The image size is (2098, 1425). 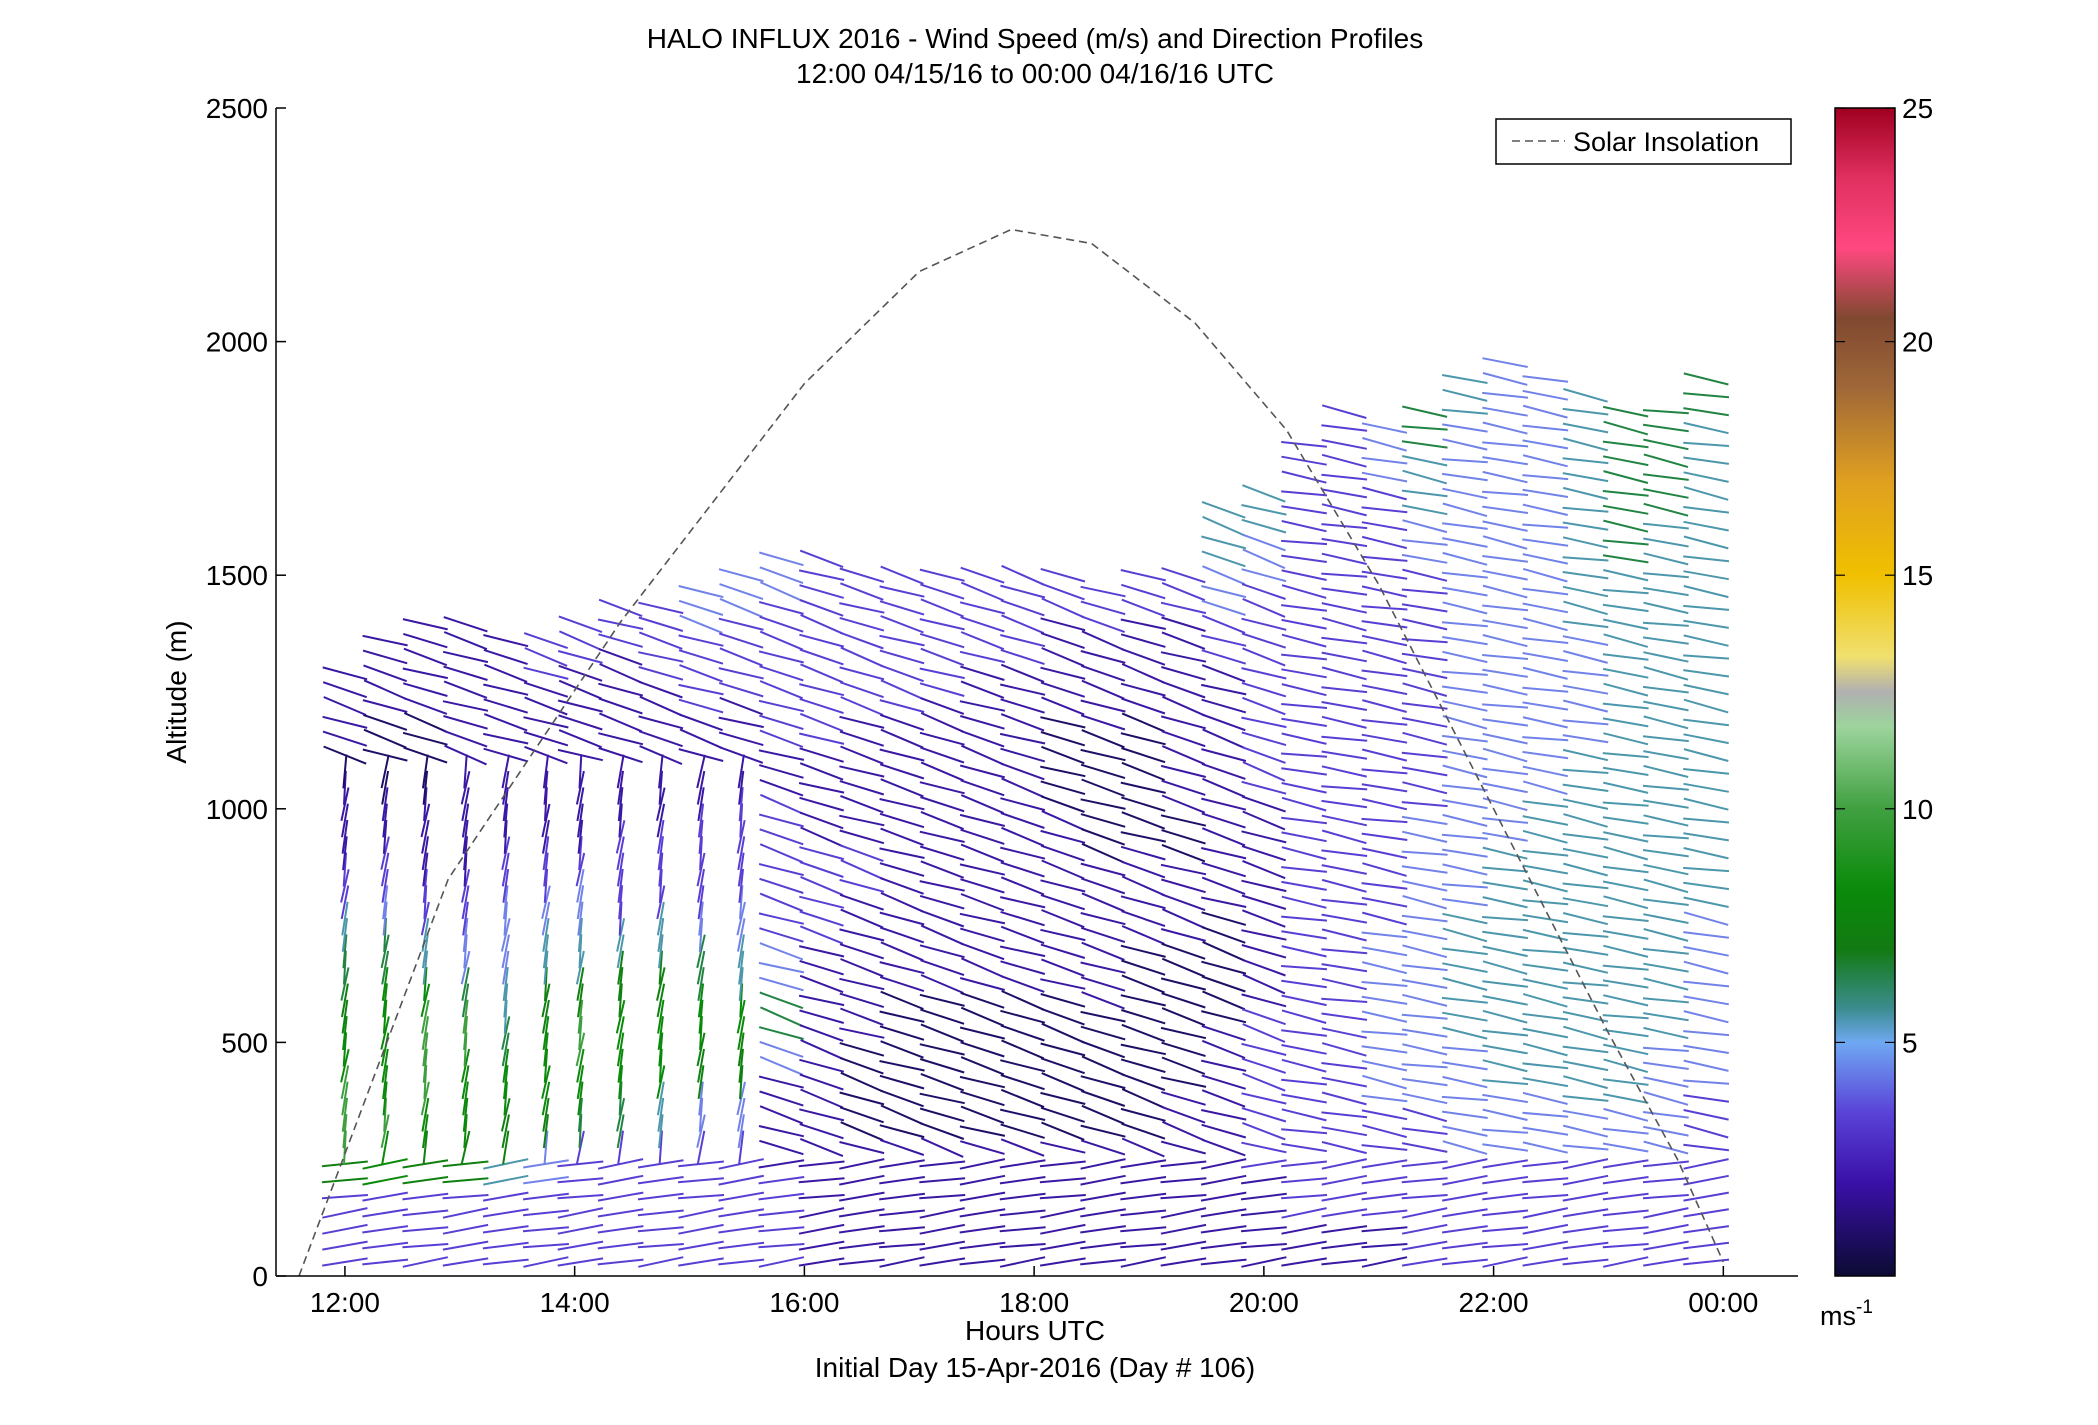 What do you see at coordinates (244, 1042) in the screenshot?
I see `y-tick-label: 500` at bounding box center [244, 1042].